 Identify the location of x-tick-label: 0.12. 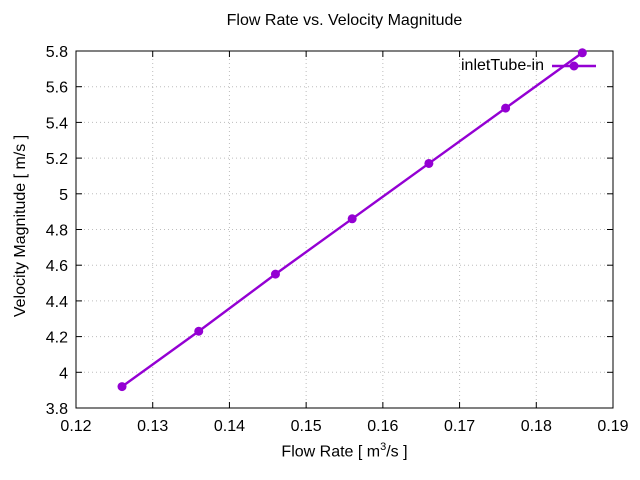
(75, 426).